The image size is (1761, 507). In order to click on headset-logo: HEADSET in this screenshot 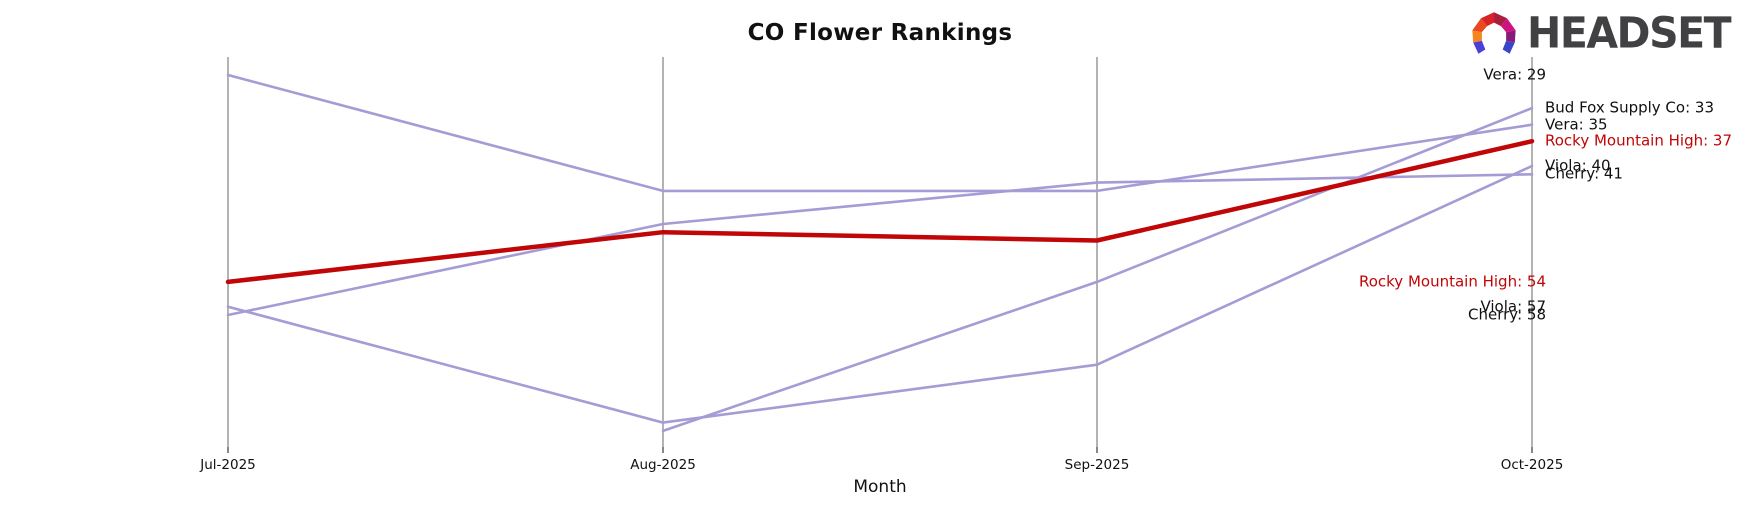, I will do `click(1600, 33)`.